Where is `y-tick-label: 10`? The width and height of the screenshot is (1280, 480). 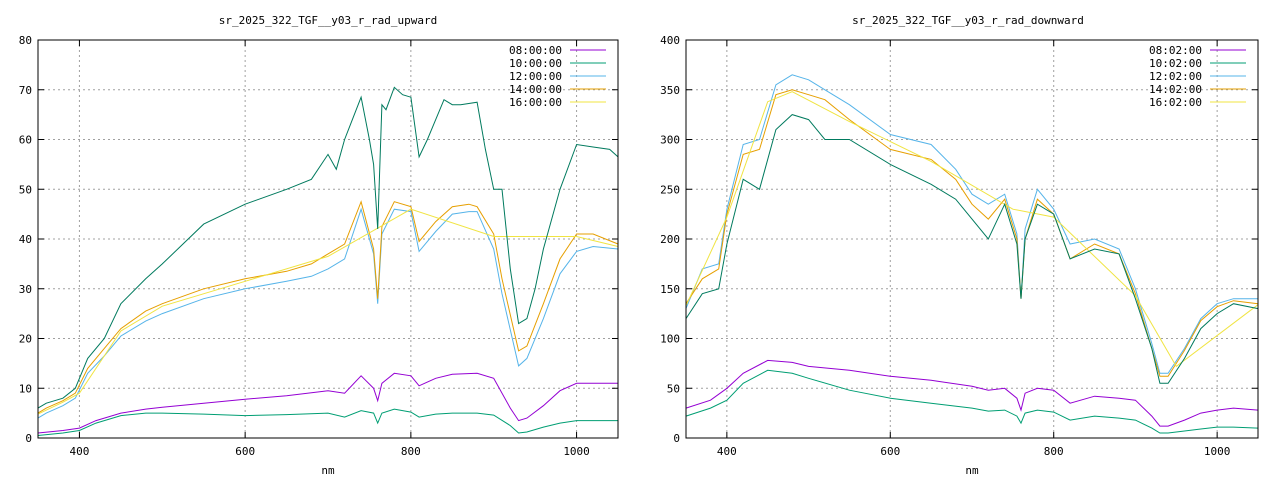 y-tick-label: 10 is located at coordinates (25, 388).